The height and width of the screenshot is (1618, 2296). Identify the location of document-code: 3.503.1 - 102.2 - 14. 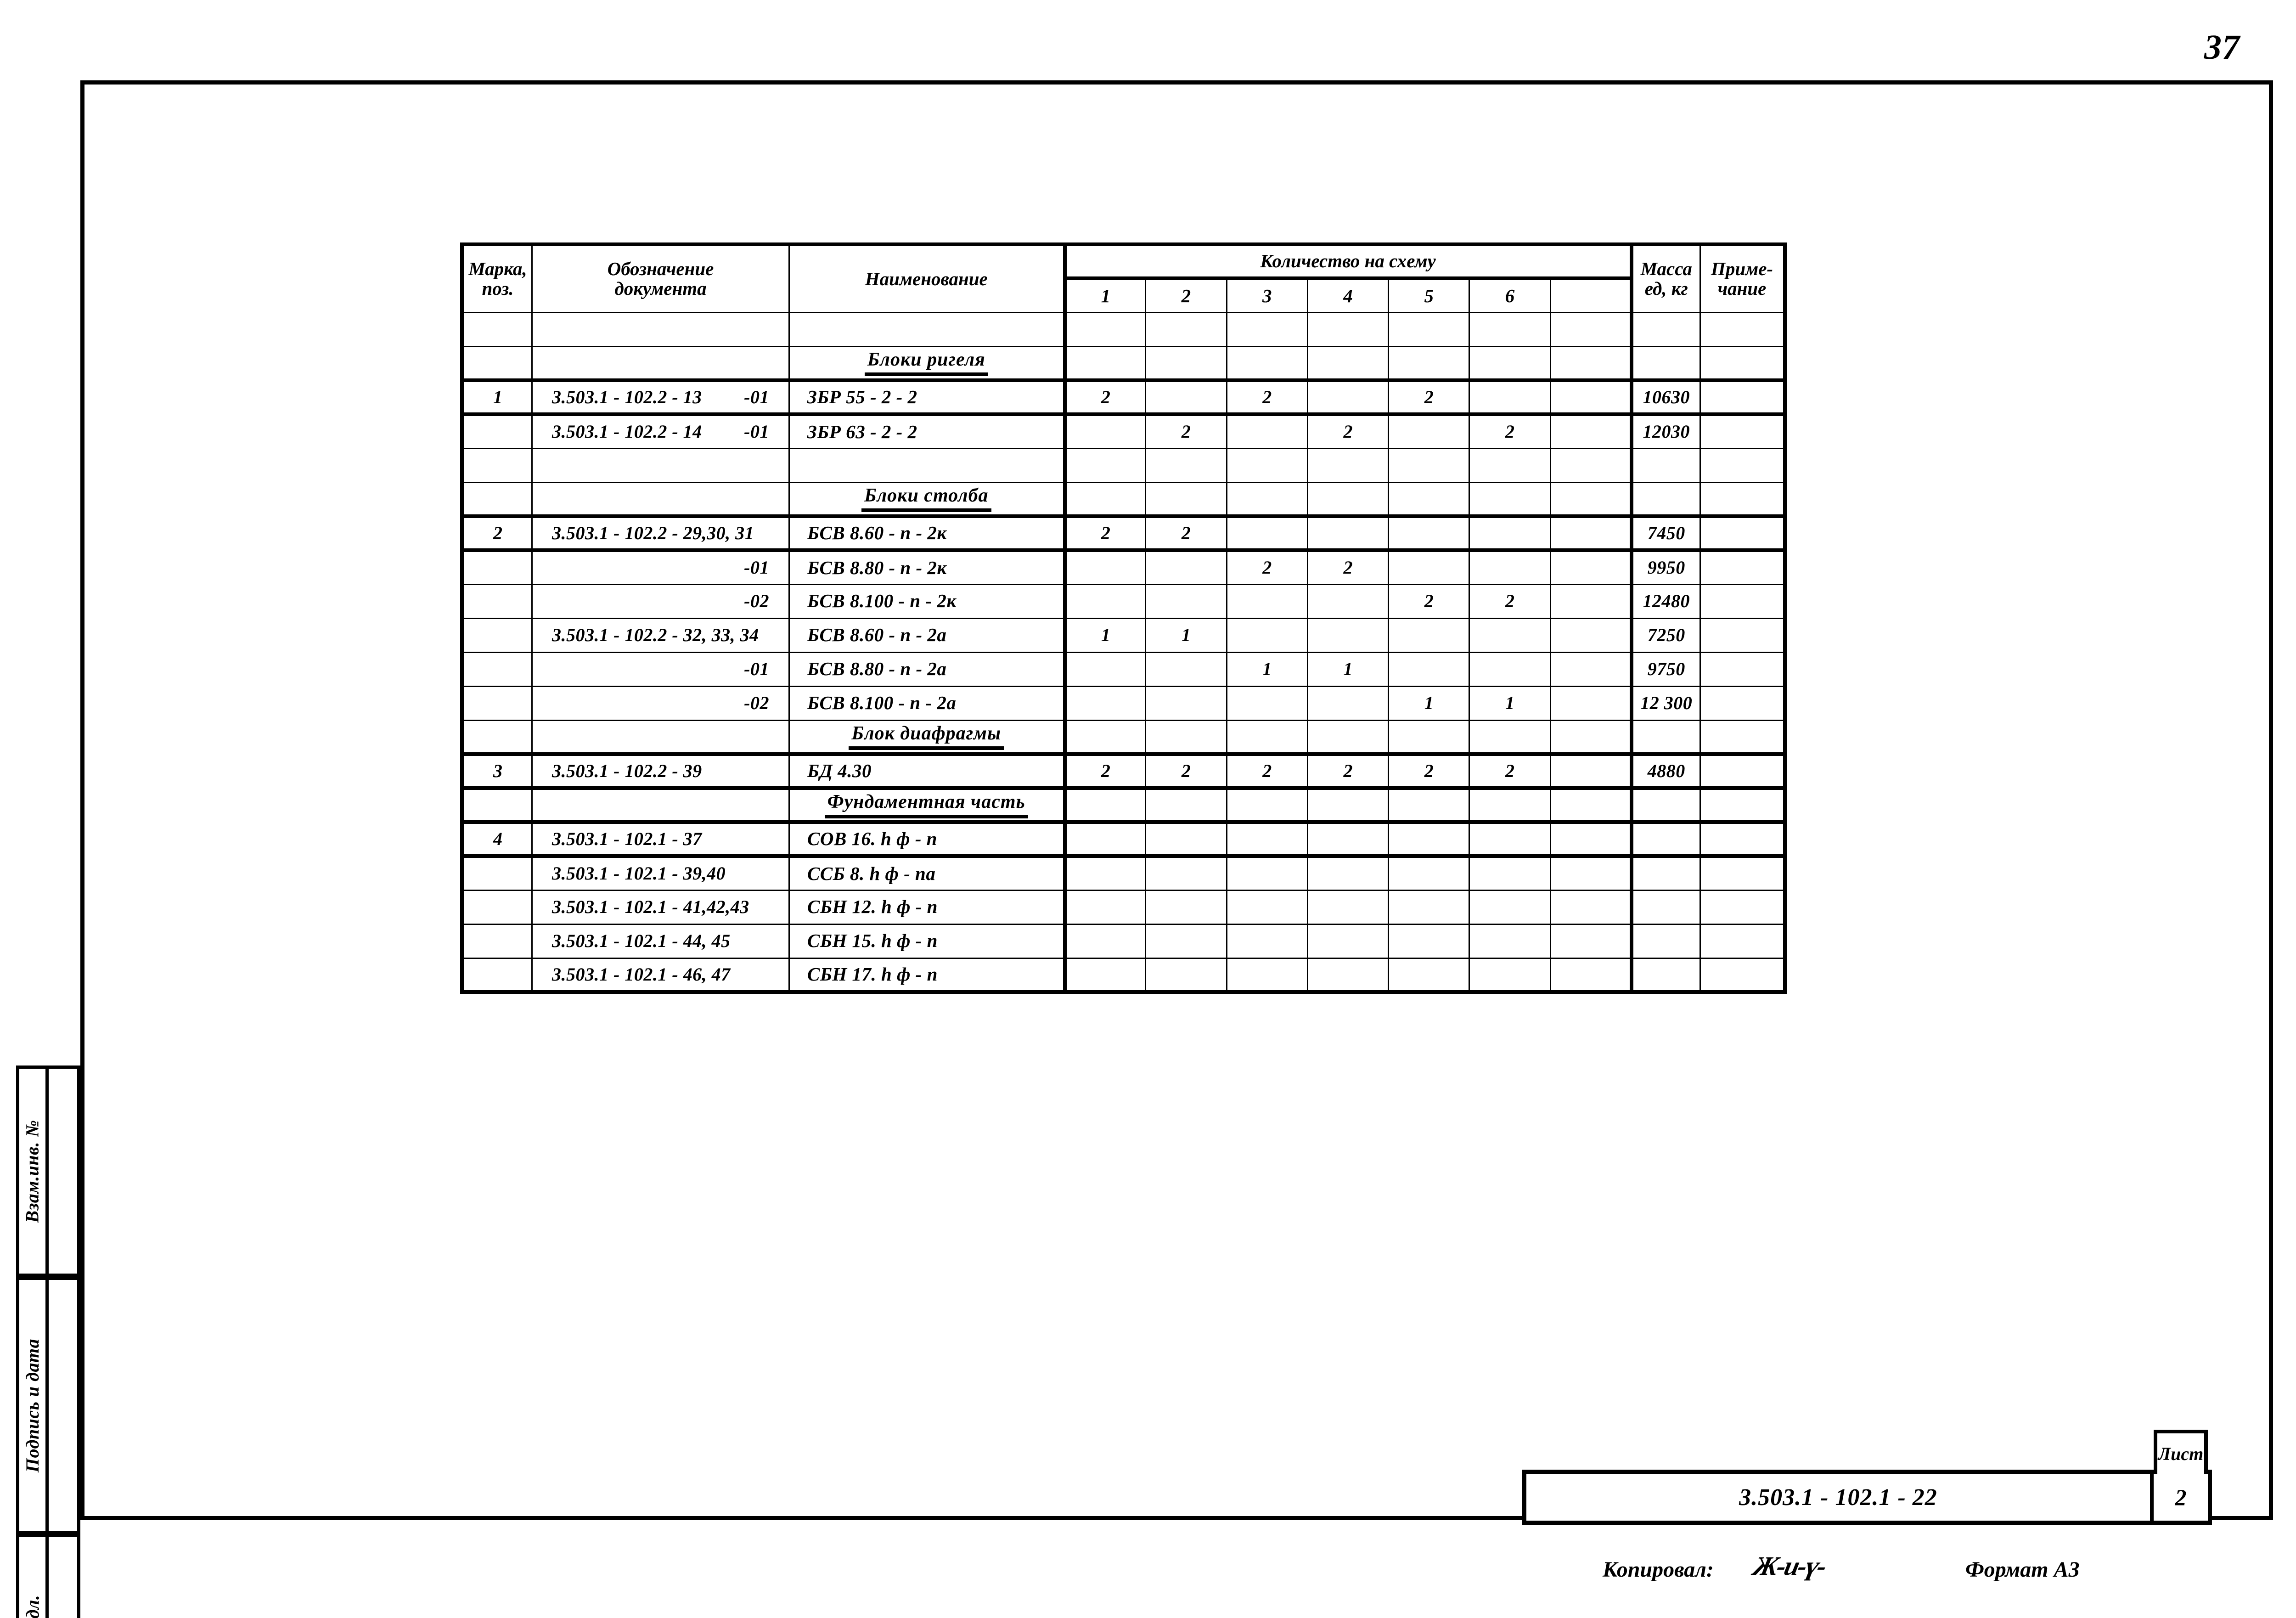
(627, 432).